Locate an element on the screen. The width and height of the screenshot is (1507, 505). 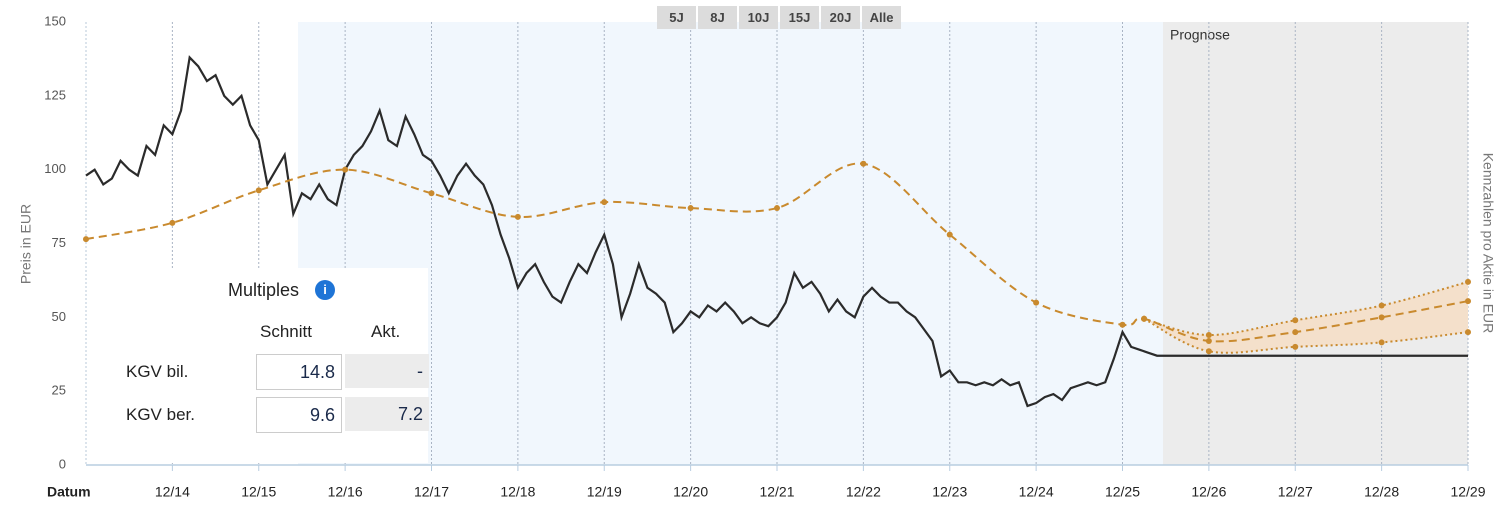
value-cell: 9.6 is located at coordinates (299, 415).